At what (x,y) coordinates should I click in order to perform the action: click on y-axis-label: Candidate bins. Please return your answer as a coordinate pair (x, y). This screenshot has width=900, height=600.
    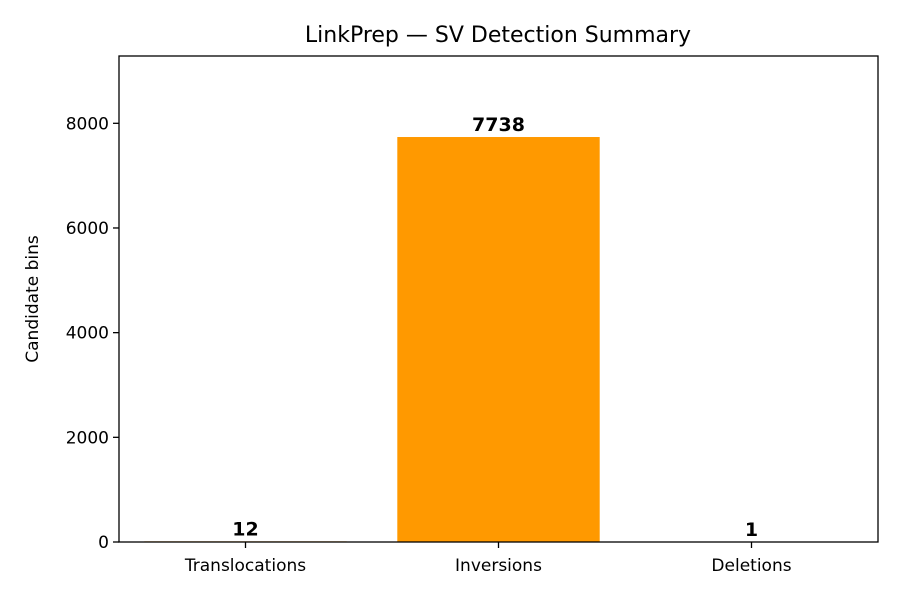
    Looking at the image, I should click on (33, 299).